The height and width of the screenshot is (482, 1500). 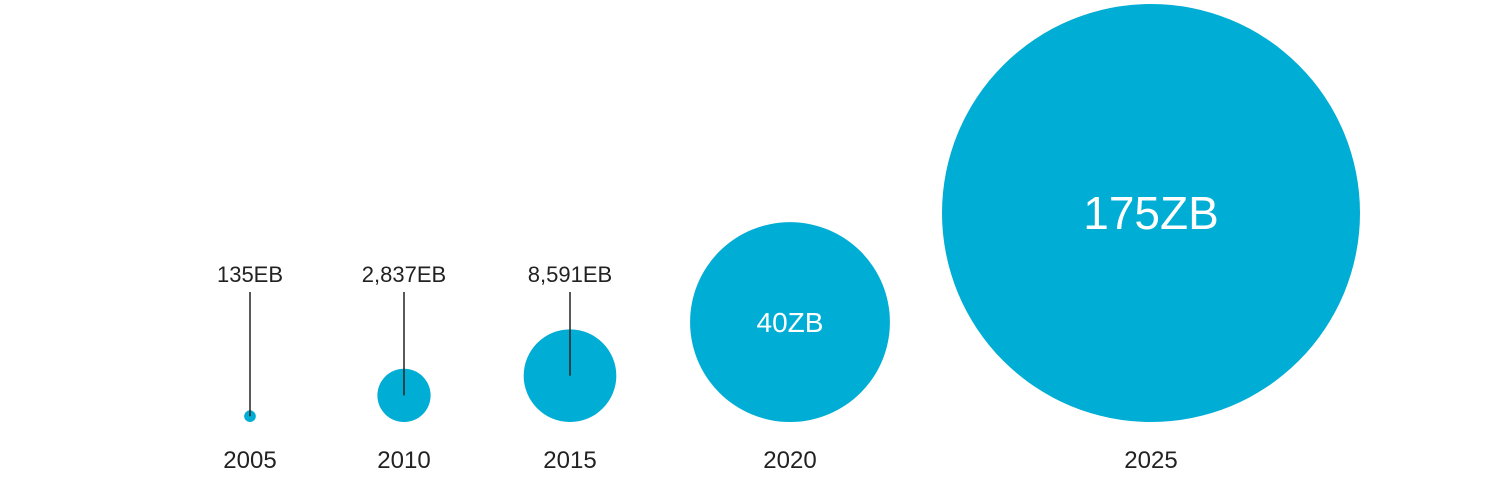 I want to click on value-label-2020: 40ZB, so click(x=790, y=322).